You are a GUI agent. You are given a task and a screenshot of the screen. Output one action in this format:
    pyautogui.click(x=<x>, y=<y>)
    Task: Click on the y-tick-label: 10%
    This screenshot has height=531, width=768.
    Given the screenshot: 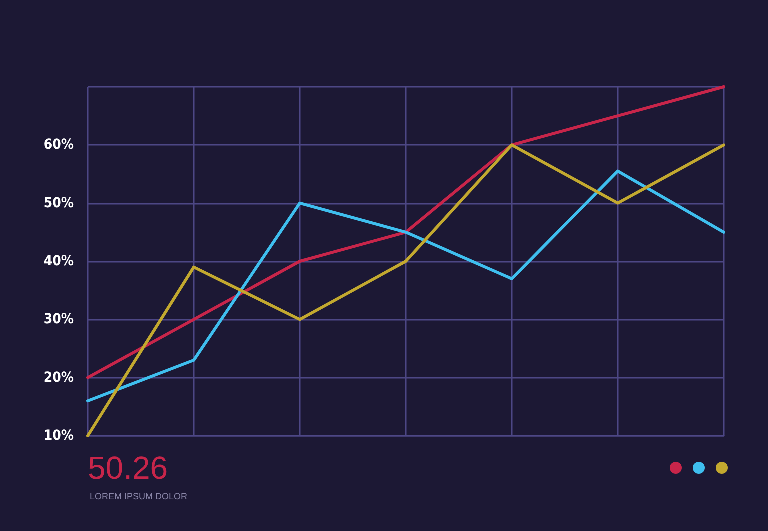 What is the action you would take?
    pyautogui.click(x=59, y=436)
    